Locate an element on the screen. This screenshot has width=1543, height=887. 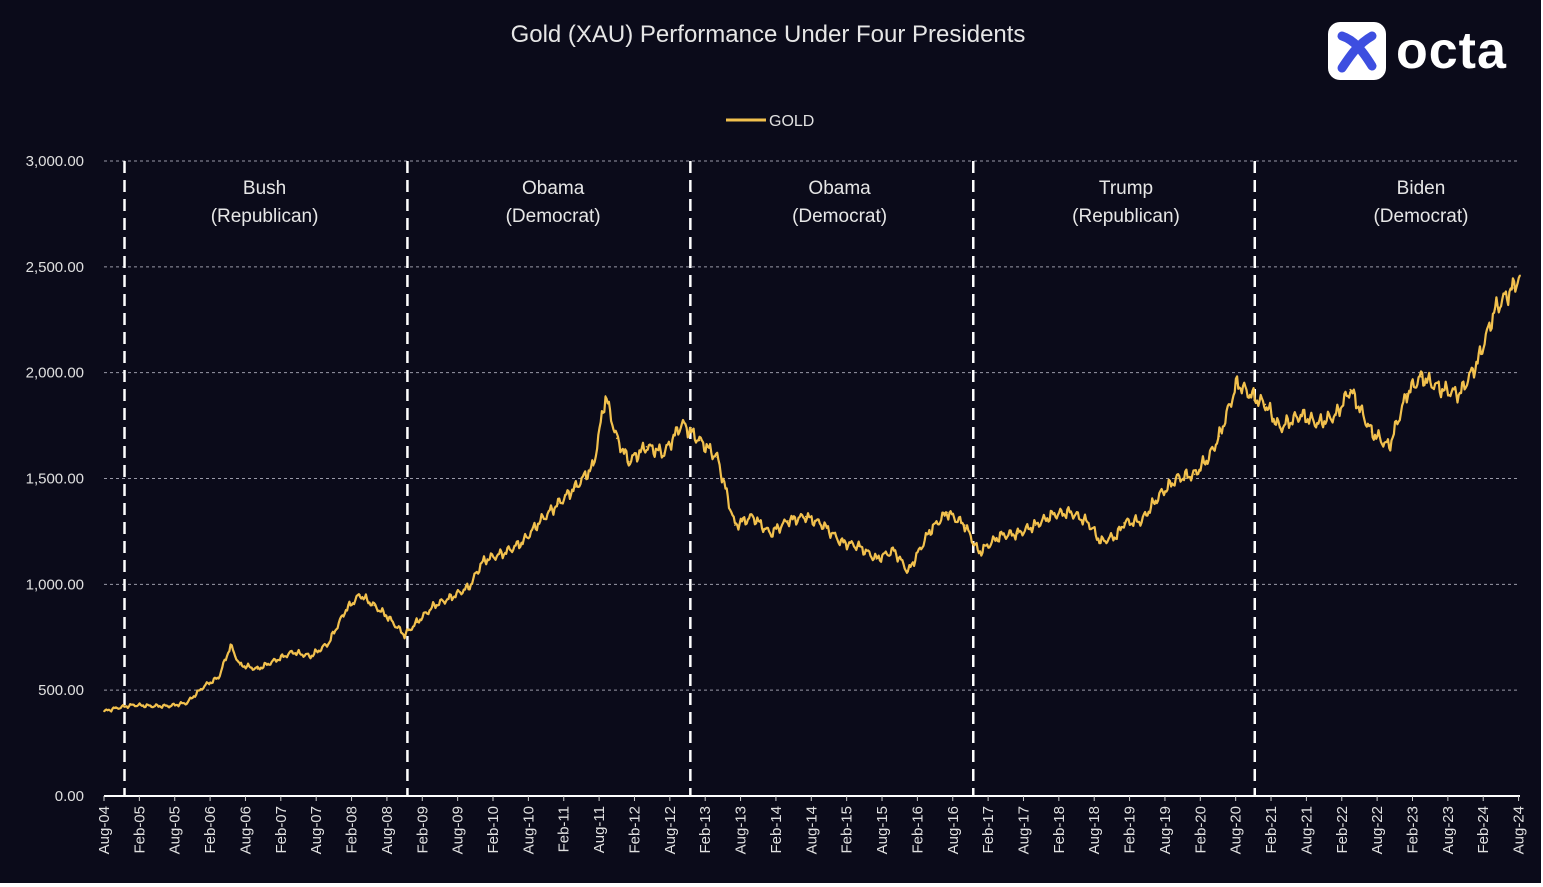
x-tick-label: Feb-11 is located at coordinates (564, 829).